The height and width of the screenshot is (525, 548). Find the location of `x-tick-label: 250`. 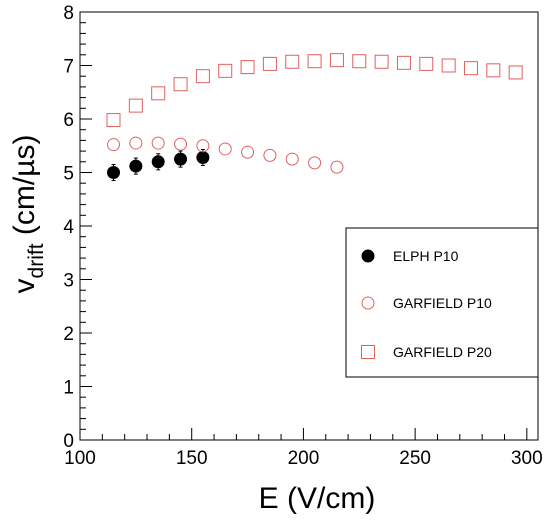

x-tick-label: 250 is located at coordinates (415, 458).